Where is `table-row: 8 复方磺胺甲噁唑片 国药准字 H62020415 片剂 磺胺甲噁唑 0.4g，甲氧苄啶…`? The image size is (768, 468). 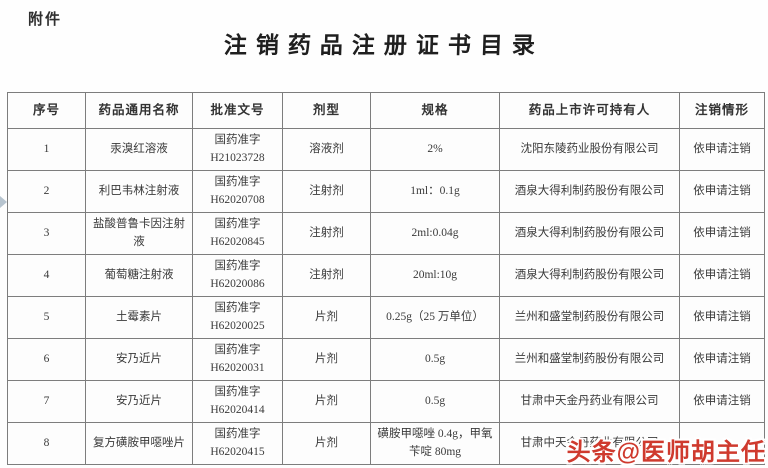 table-row: 8 复方磺胺甲噁唑片 国药准字 H62020415 片剂 磺胺甲噁唑 0.4g，甲氧苄啶… is located at coordinates (386, 443).